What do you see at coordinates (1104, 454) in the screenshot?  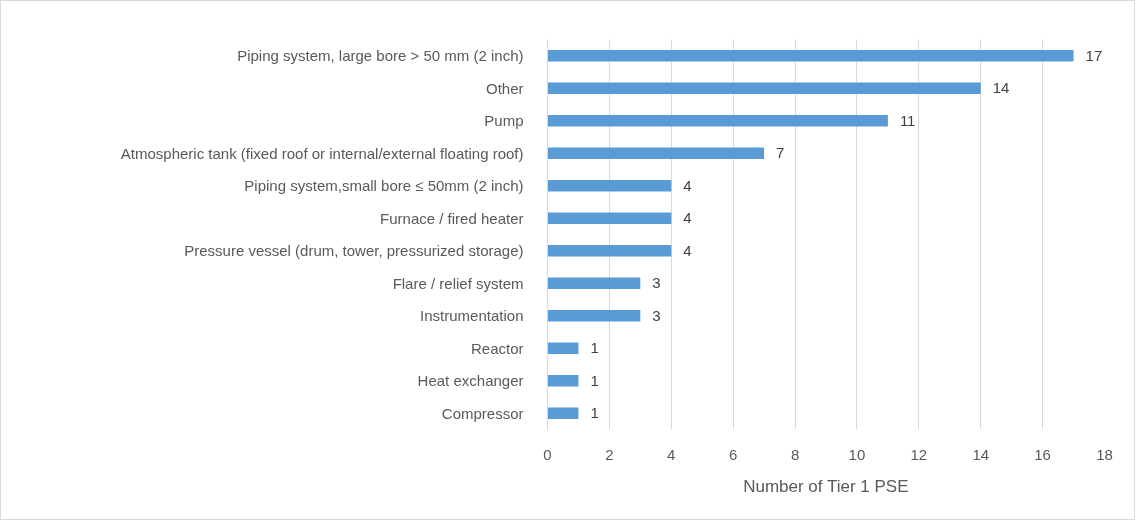 I see `x-tick-label: 18` at bounding box center [1104, 454].